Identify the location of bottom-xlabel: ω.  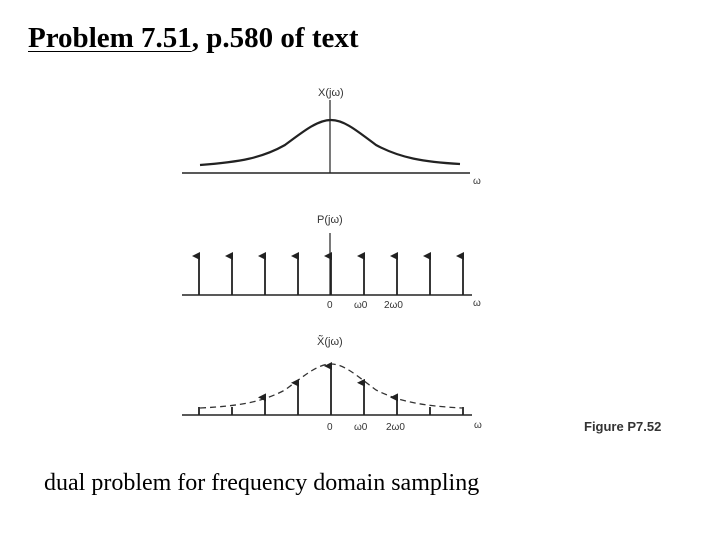
(478, 425).